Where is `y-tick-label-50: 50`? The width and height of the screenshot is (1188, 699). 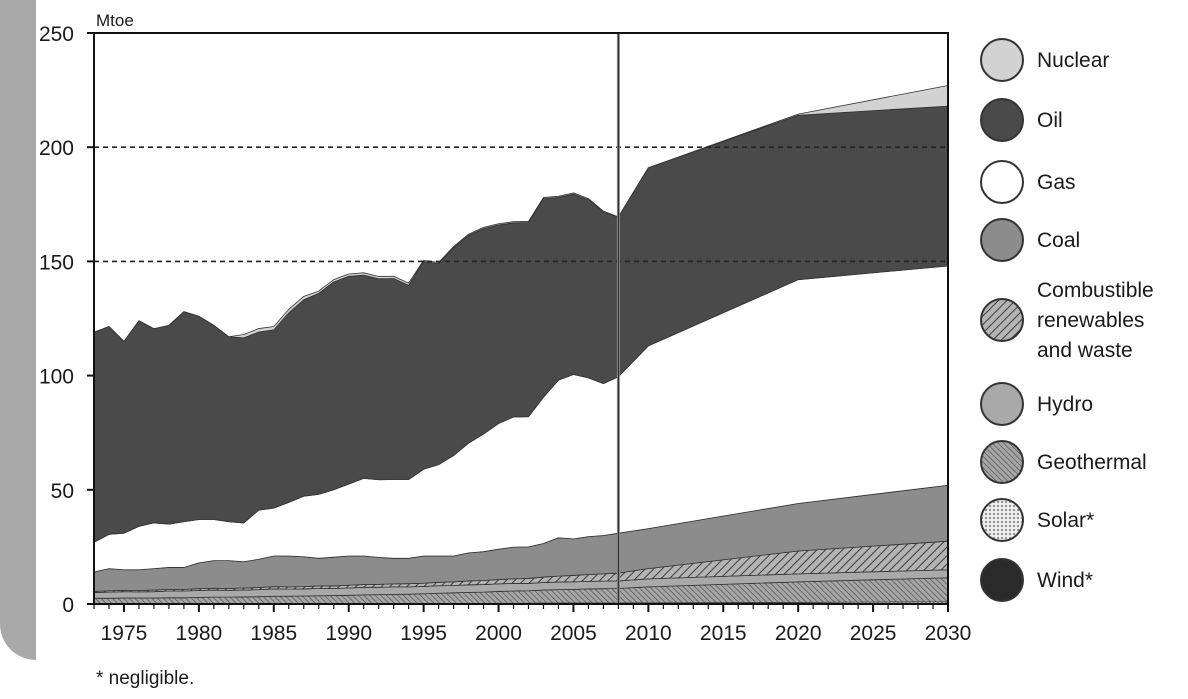 y-tick-label-50: 50 is located at coordinates (62, 491).